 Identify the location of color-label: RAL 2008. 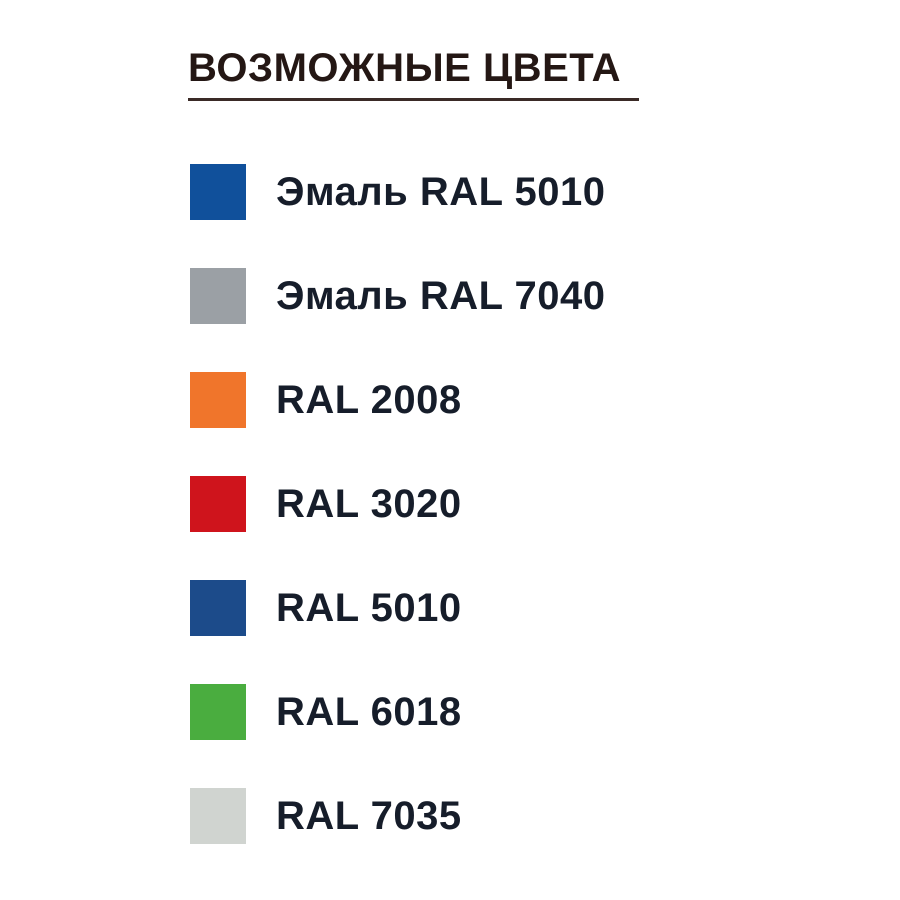
(369, 400).